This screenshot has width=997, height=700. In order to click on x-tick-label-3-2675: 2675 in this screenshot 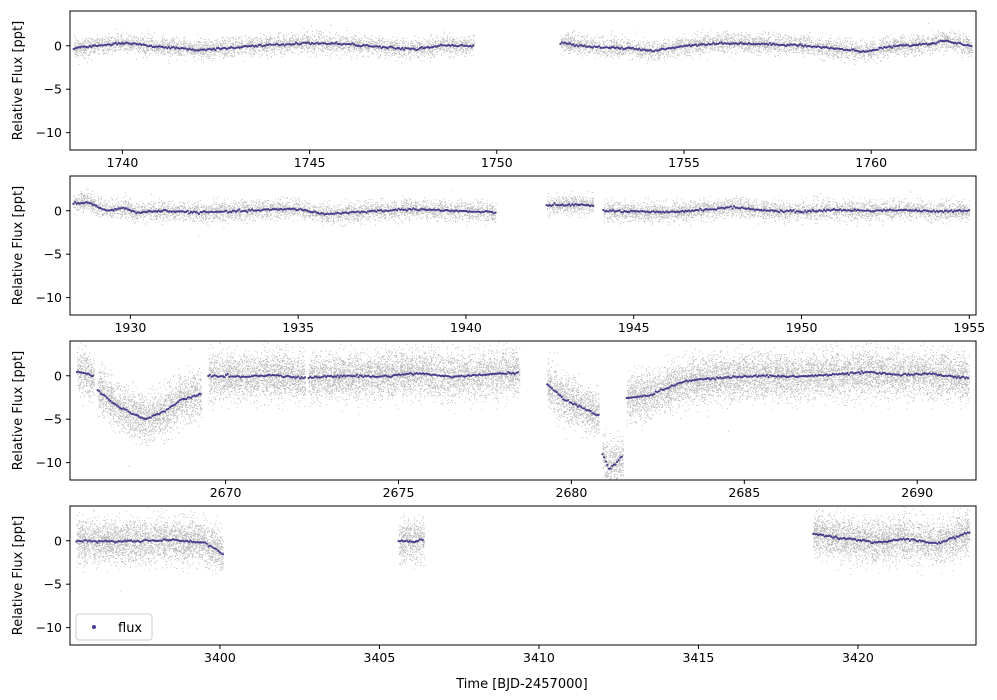, I will do `click(399, 492)`.